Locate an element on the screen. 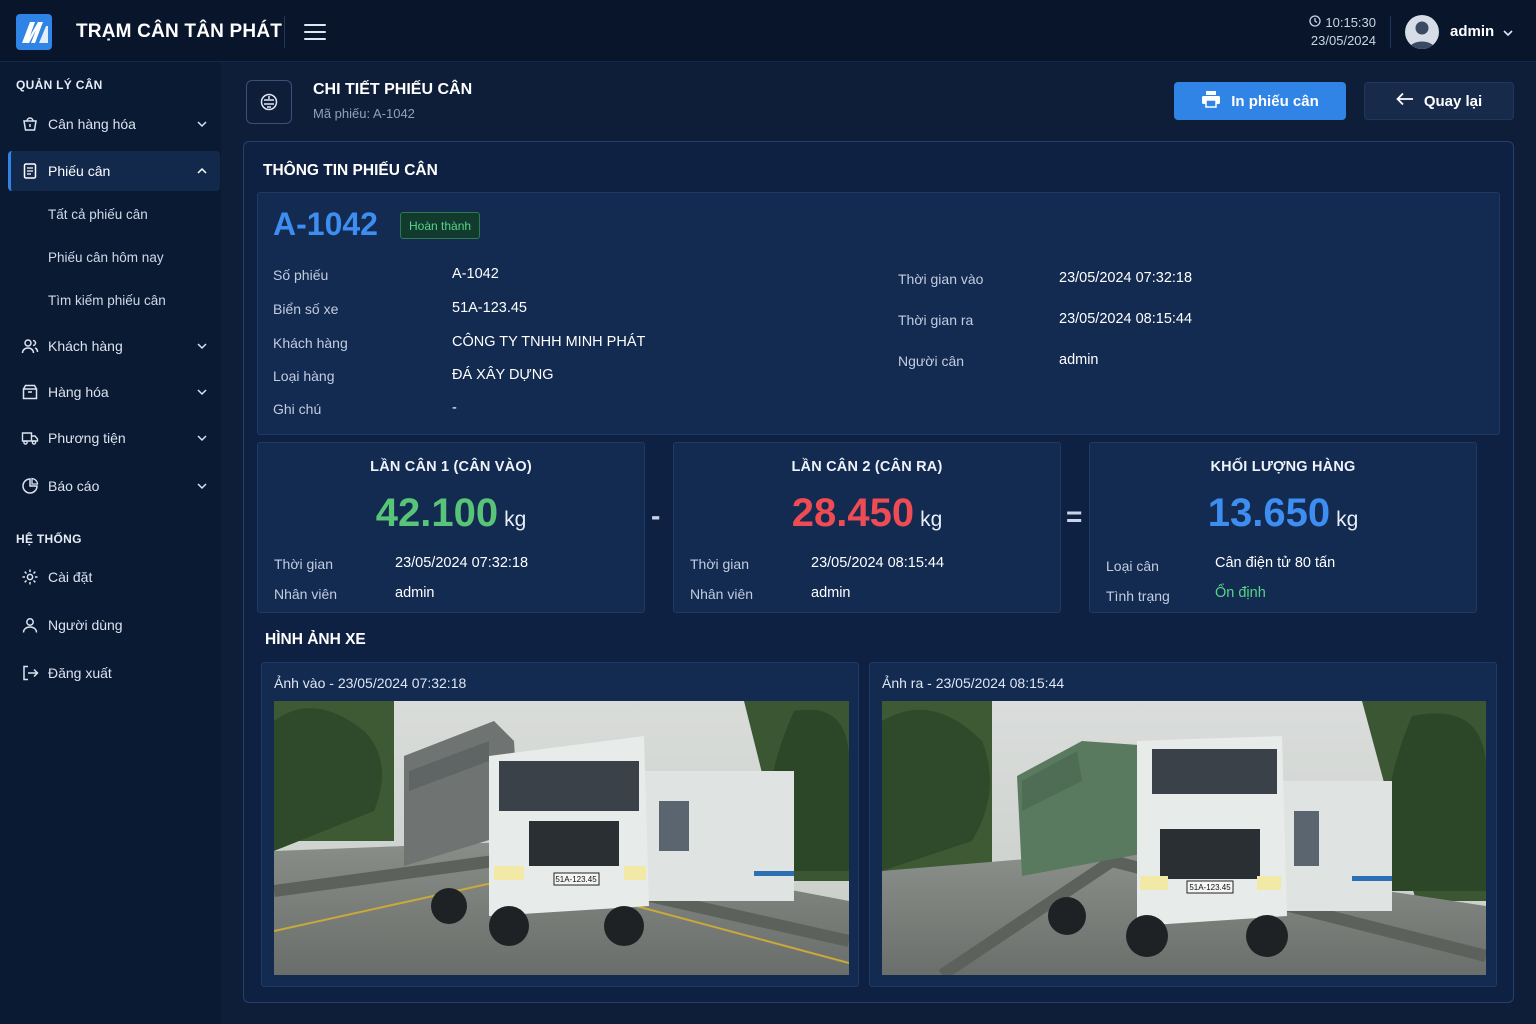 The image size is (1536, 1024). hamburger-menu-icon is located at coordinates (315, 32).